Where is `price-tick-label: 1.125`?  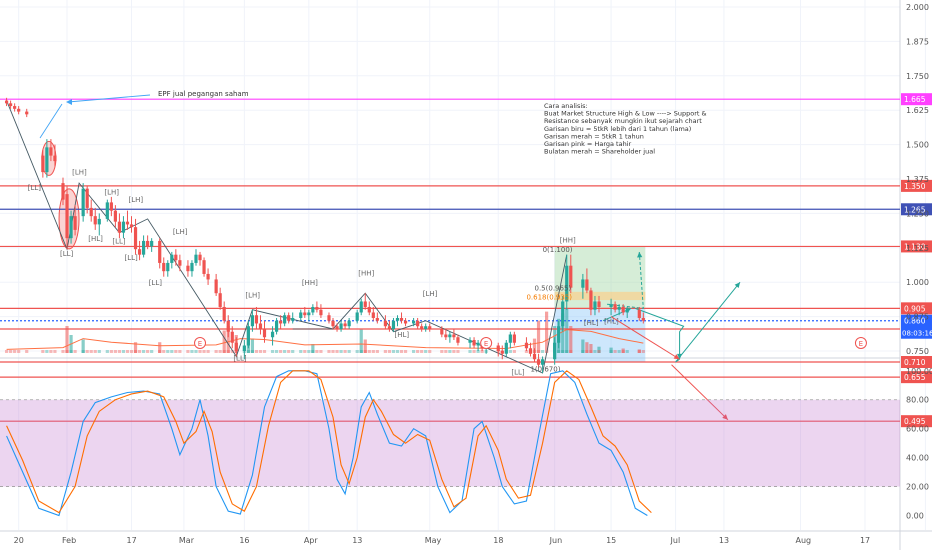 price-tick-label: 1.125 is located at coordinates (917, 248).